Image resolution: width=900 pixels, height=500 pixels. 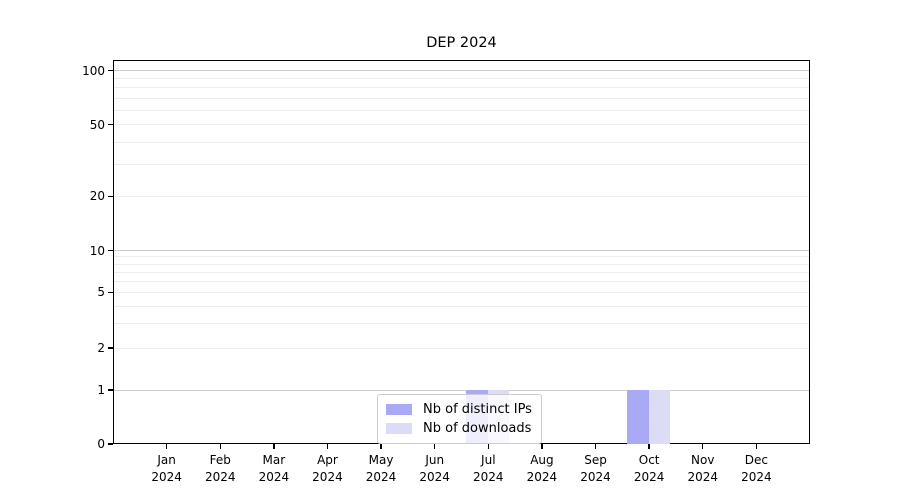 I want to click on y-tick-label: 10, so click(x=97, y=250).